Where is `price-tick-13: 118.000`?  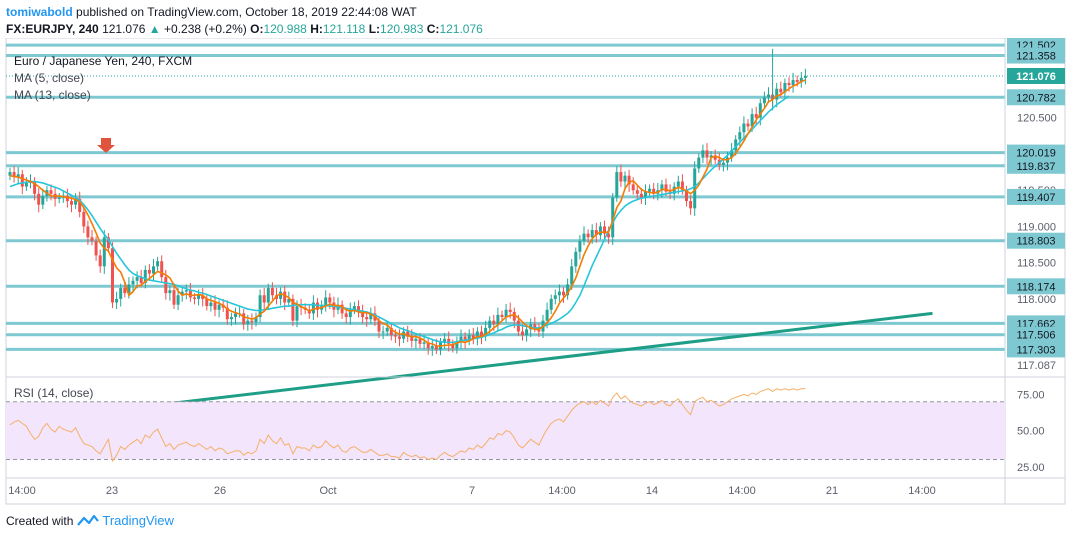
price-tick-13: 118.000 is located at coordinates (1036, 300).